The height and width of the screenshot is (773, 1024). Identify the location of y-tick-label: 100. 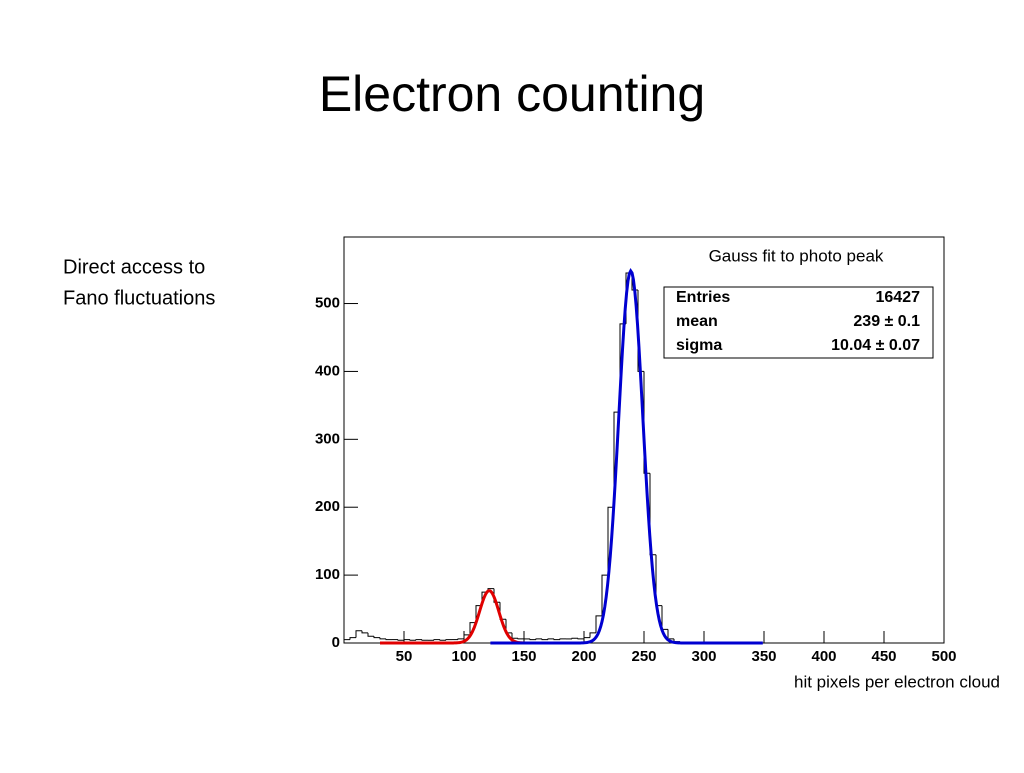
(327, 574).